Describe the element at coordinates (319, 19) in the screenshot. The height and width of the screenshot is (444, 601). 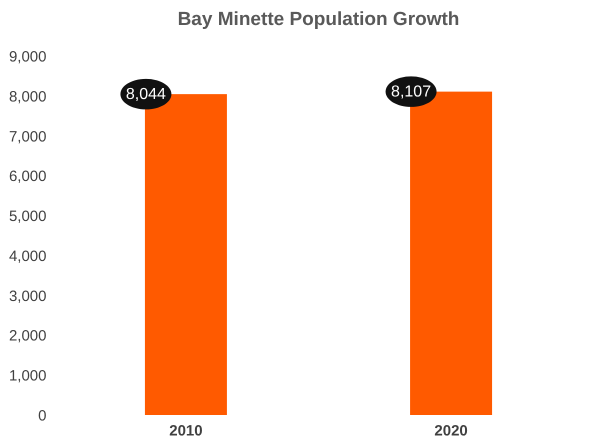
I see `chart-title: Bay Minette Population Growth` at that location.